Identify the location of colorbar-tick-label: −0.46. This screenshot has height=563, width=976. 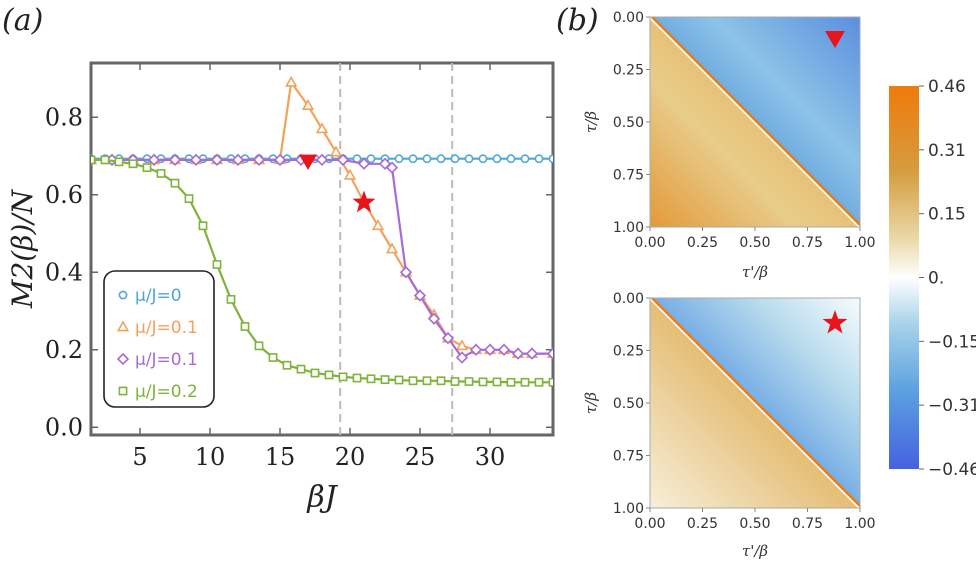
(952, 470).